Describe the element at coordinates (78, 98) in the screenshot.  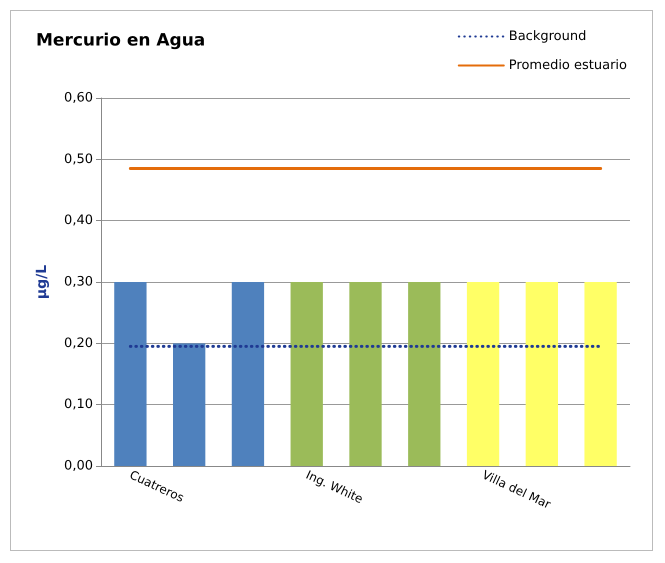
I see `y-tick-label: 0,60` at that location.